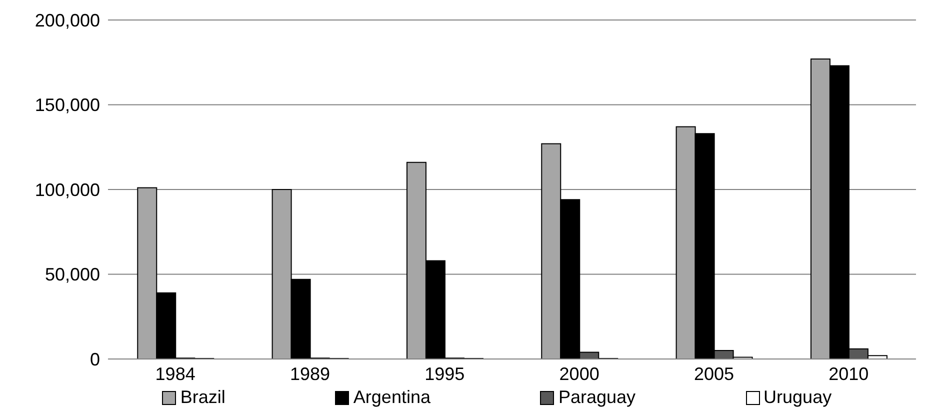 The image size is (944, 417). Describe the element at coordinates (175, 374) in the screenshot. I see `x-tick-label: 1984` at that location.